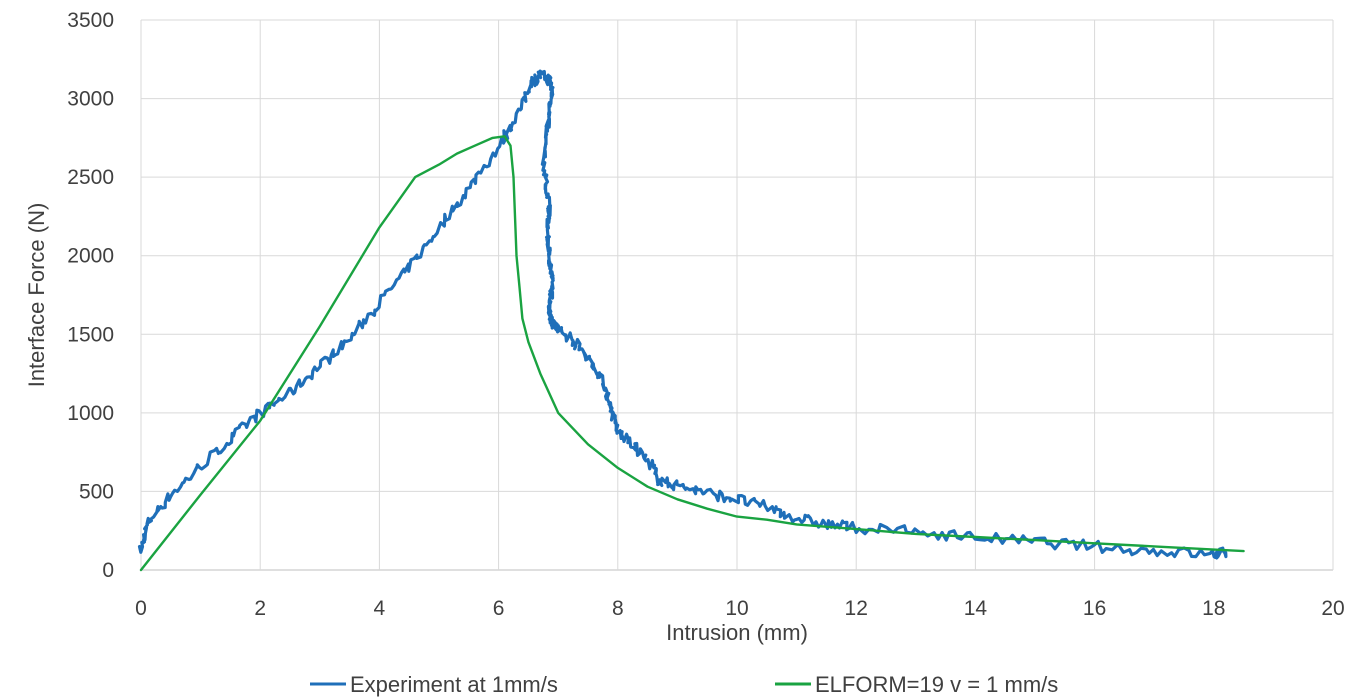 Image resolution: width=1358 pixels, height=699 pixels. Describe the element at coordinates (1094, 608) in the screenshot. I see `x-tick-label: 16` at that location.